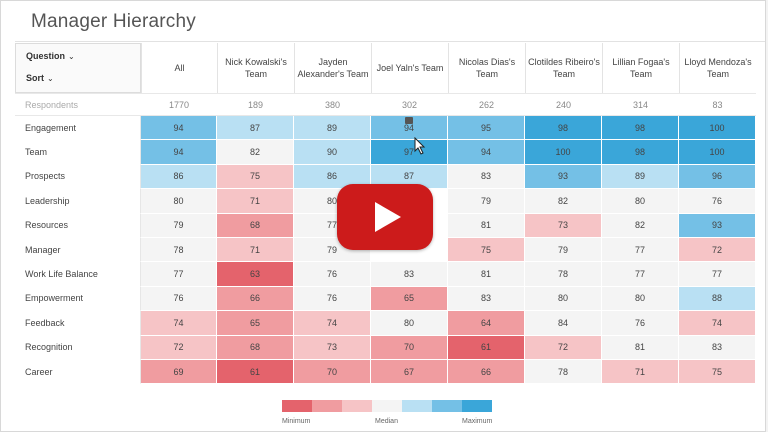  Describe the element at coordinates (409, 152) in the screenshot. I see `heat-cell: 97` at that location.